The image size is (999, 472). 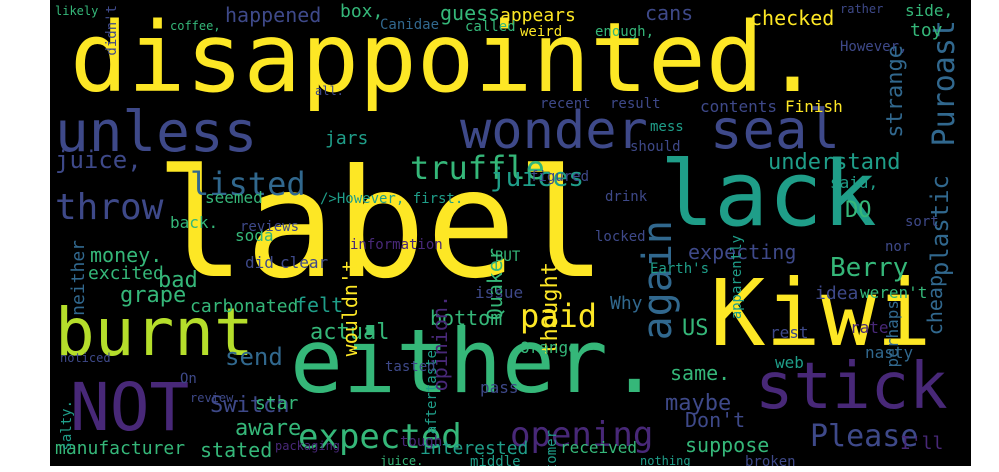 What do you see at coordinates (67, 425) in the screenshot?
I see `cloud-word-salty: salty.` at bounding box center [67, 425].